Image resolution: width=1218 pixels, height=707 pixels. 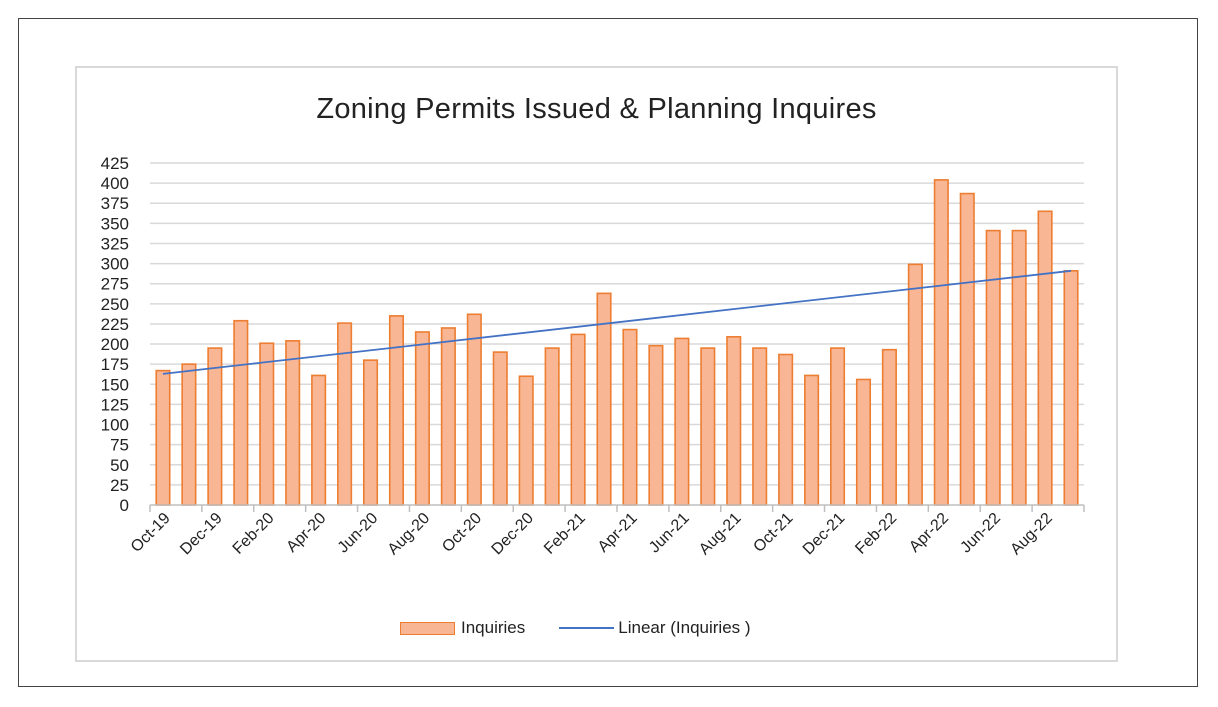 What do you see at coordinates (115, 223) in the screenshot?
I see `y-tick-label: 350` at bounding box center [115, 223].